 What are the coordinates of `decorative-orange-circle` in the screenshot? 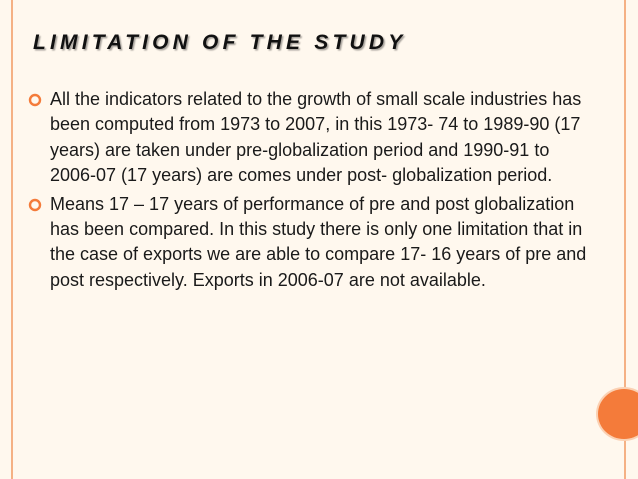 It's located at (618, 414).